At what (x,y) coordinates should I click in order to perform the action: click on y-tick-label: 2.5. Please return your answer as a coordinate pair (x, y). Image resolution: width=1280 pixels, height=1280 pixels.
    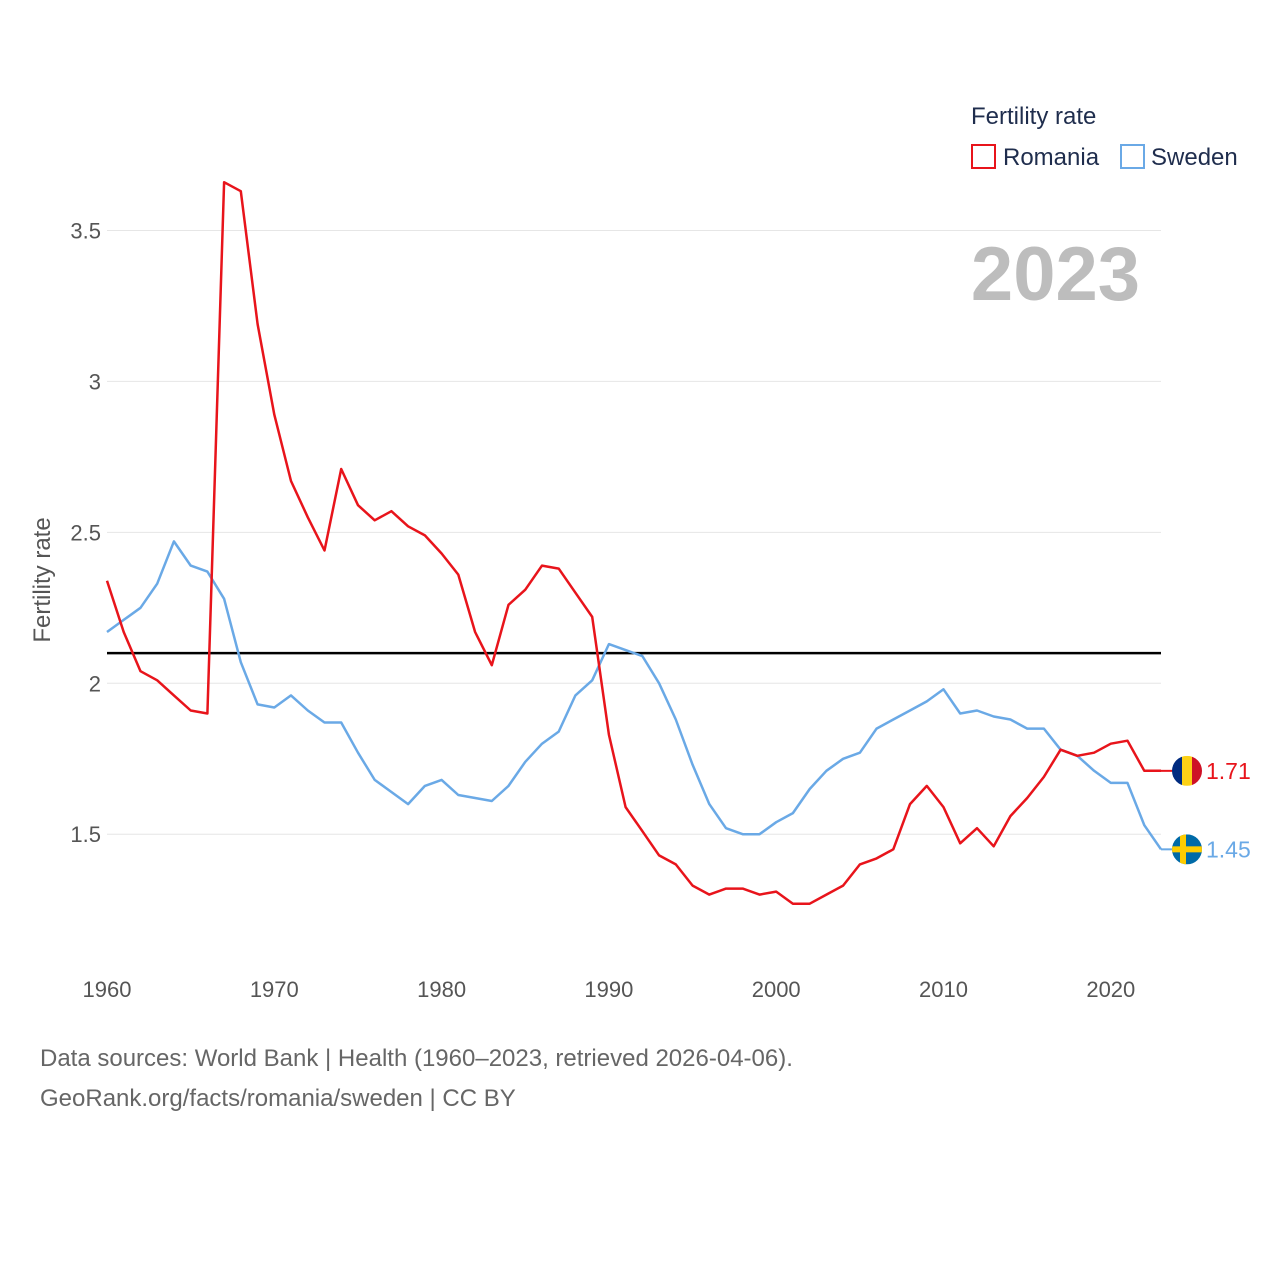
    Looking at the image, I should click on (85, 532).